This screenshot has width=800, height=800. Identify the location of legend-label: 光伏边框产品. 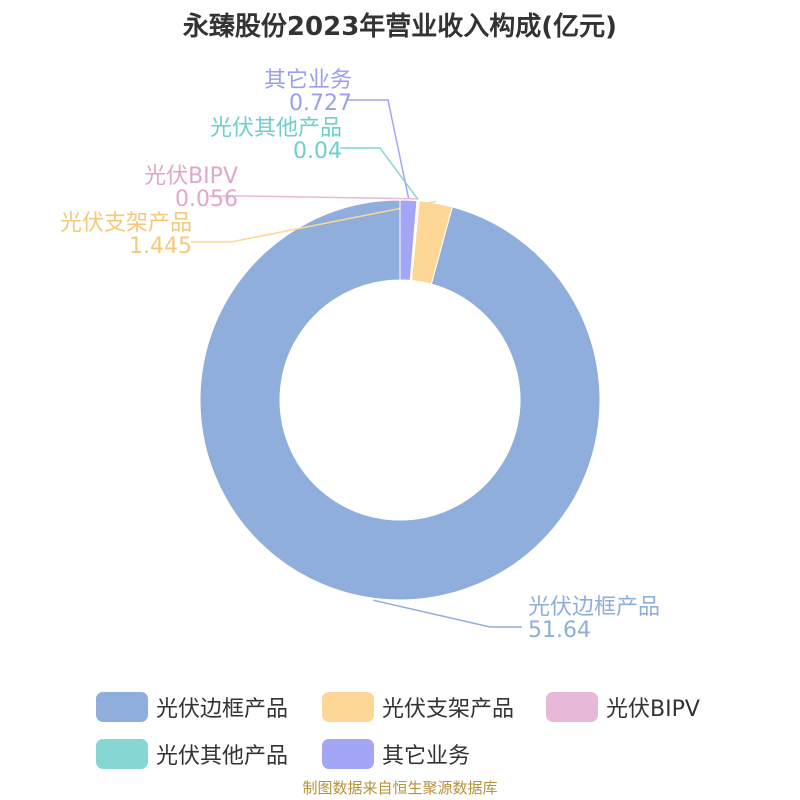
(222, 709).